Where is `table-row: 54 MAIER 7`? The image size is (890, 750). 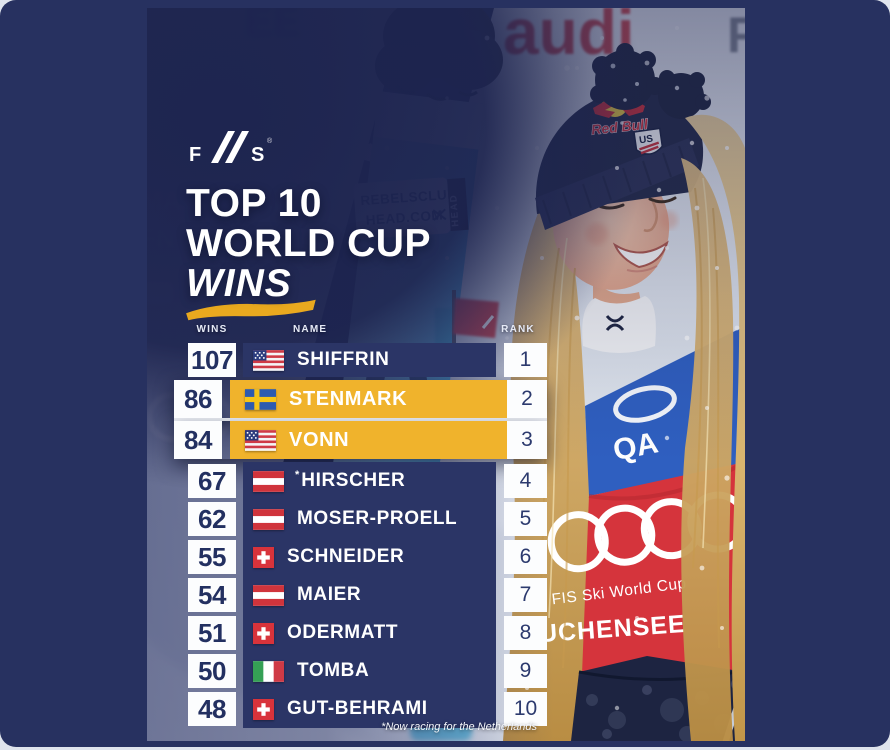
table-row: 54 MAIER 7 is located at coordinates (360, 595).